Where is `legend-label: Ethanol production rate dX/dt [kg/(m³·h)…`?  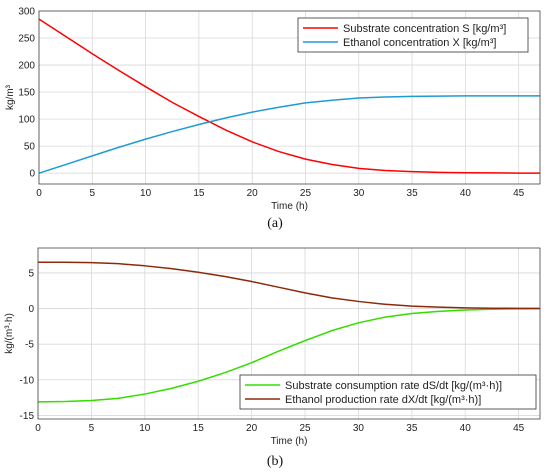
legend-label: Ethanol production rate dX/dt [kg/(m³·h)… is located at coordinates (383, 400).